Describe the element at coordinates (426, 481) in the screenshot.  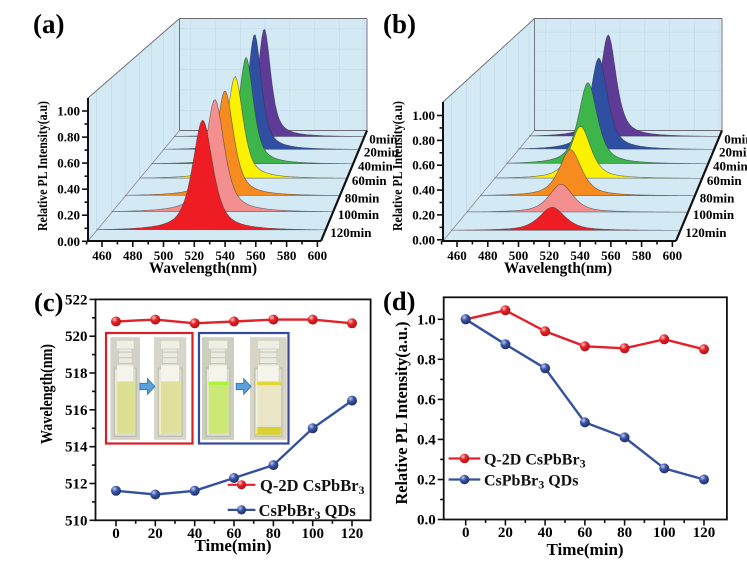
I see `svg-text: 0.2` at that location.